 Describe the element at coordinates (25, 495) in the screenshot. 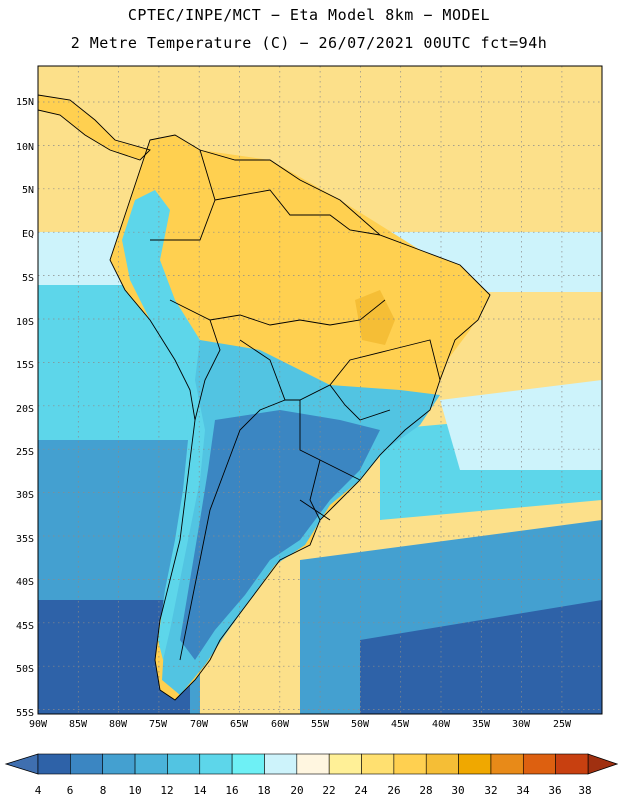

I see `lat-label: 30S` at that location.